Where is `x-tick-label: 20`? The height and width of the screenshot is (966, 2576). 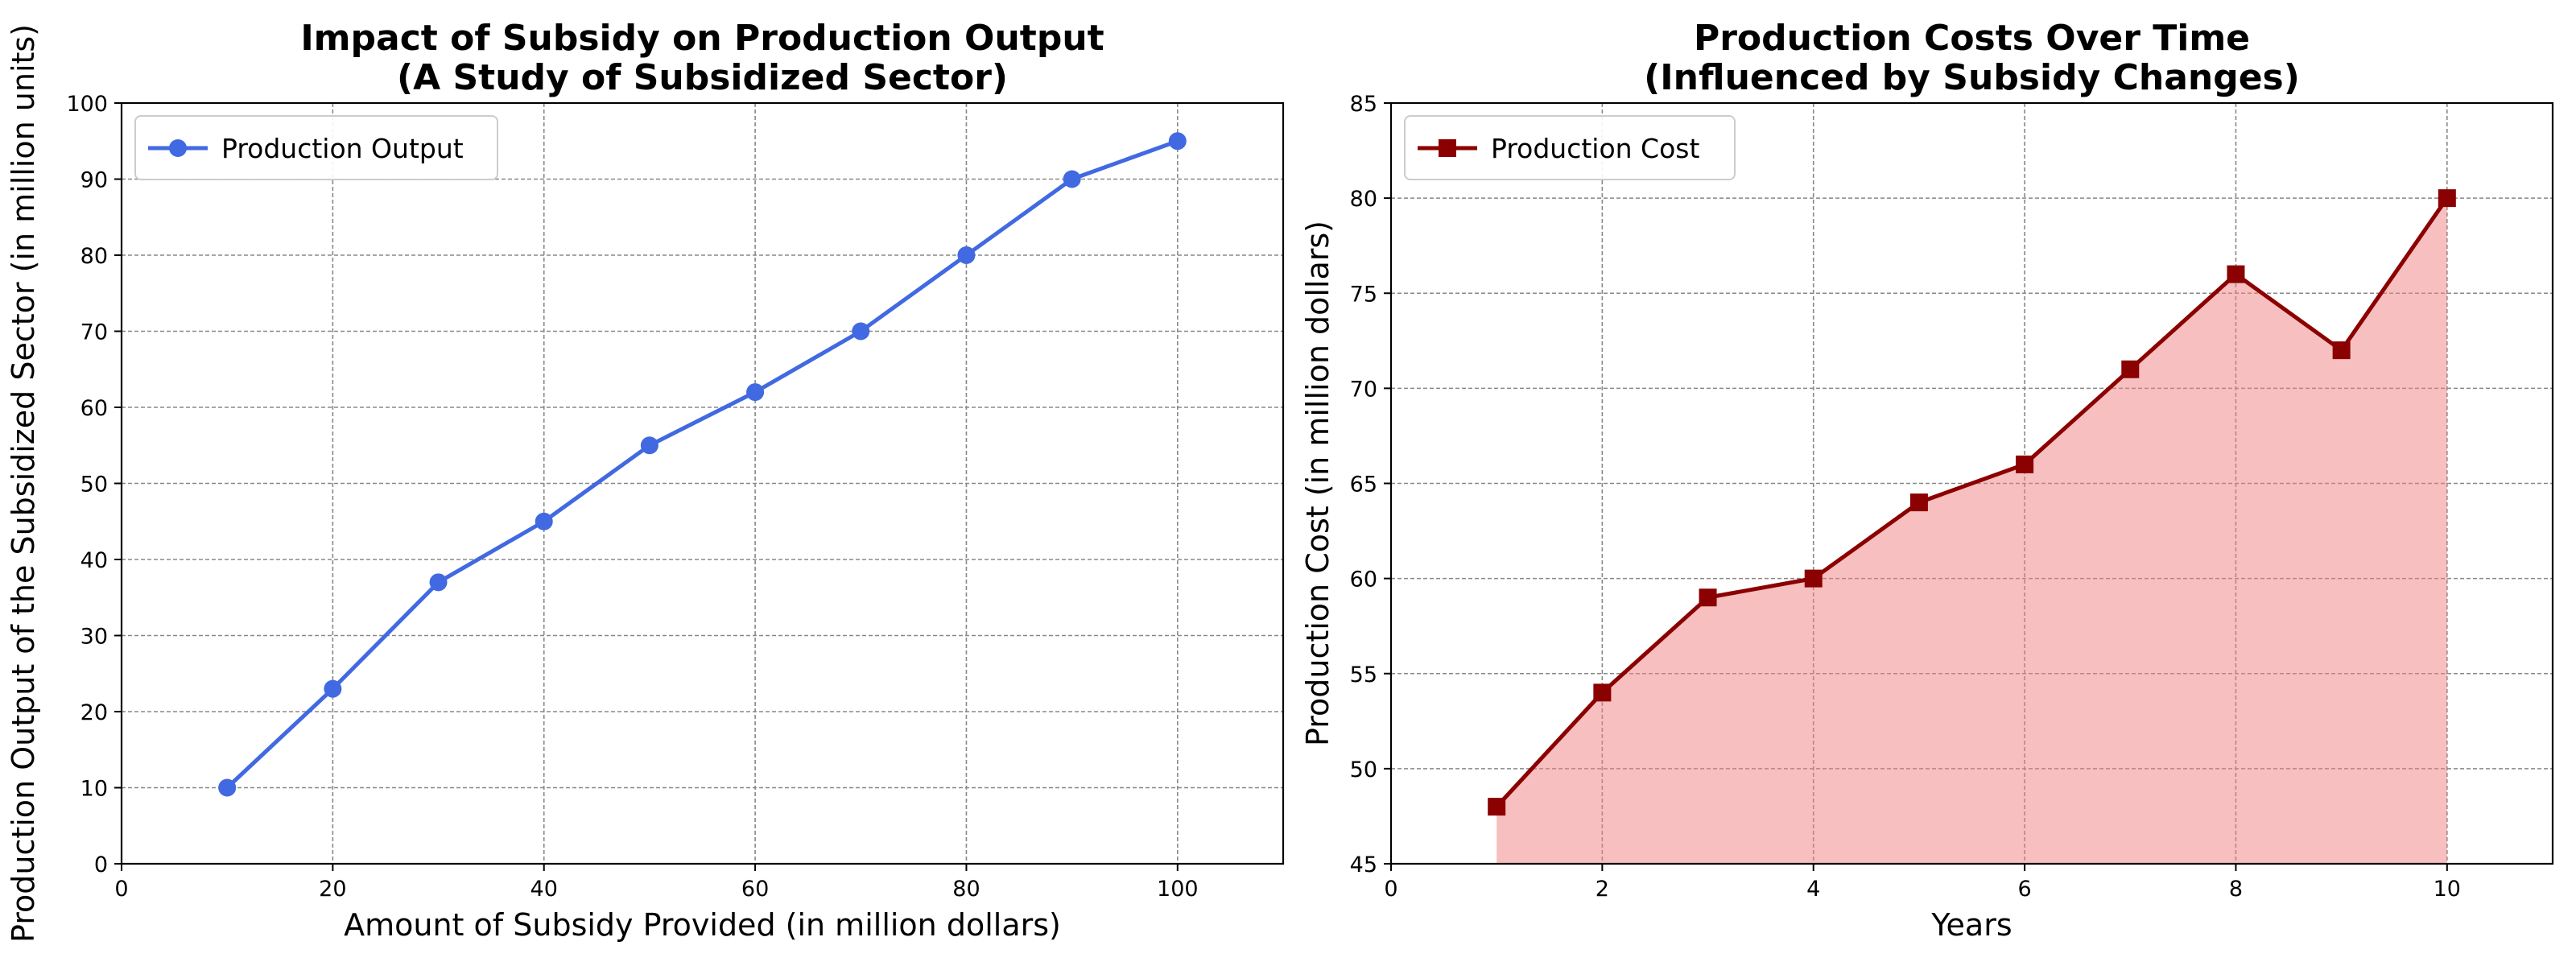 x-tick-label: 20 is located at coordinates (332, 889).